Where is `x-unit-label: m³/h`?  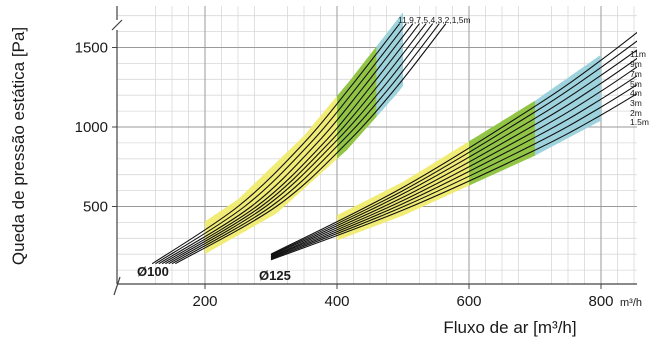
x-unit-label: m³/h is located at coordinates (631, 303).